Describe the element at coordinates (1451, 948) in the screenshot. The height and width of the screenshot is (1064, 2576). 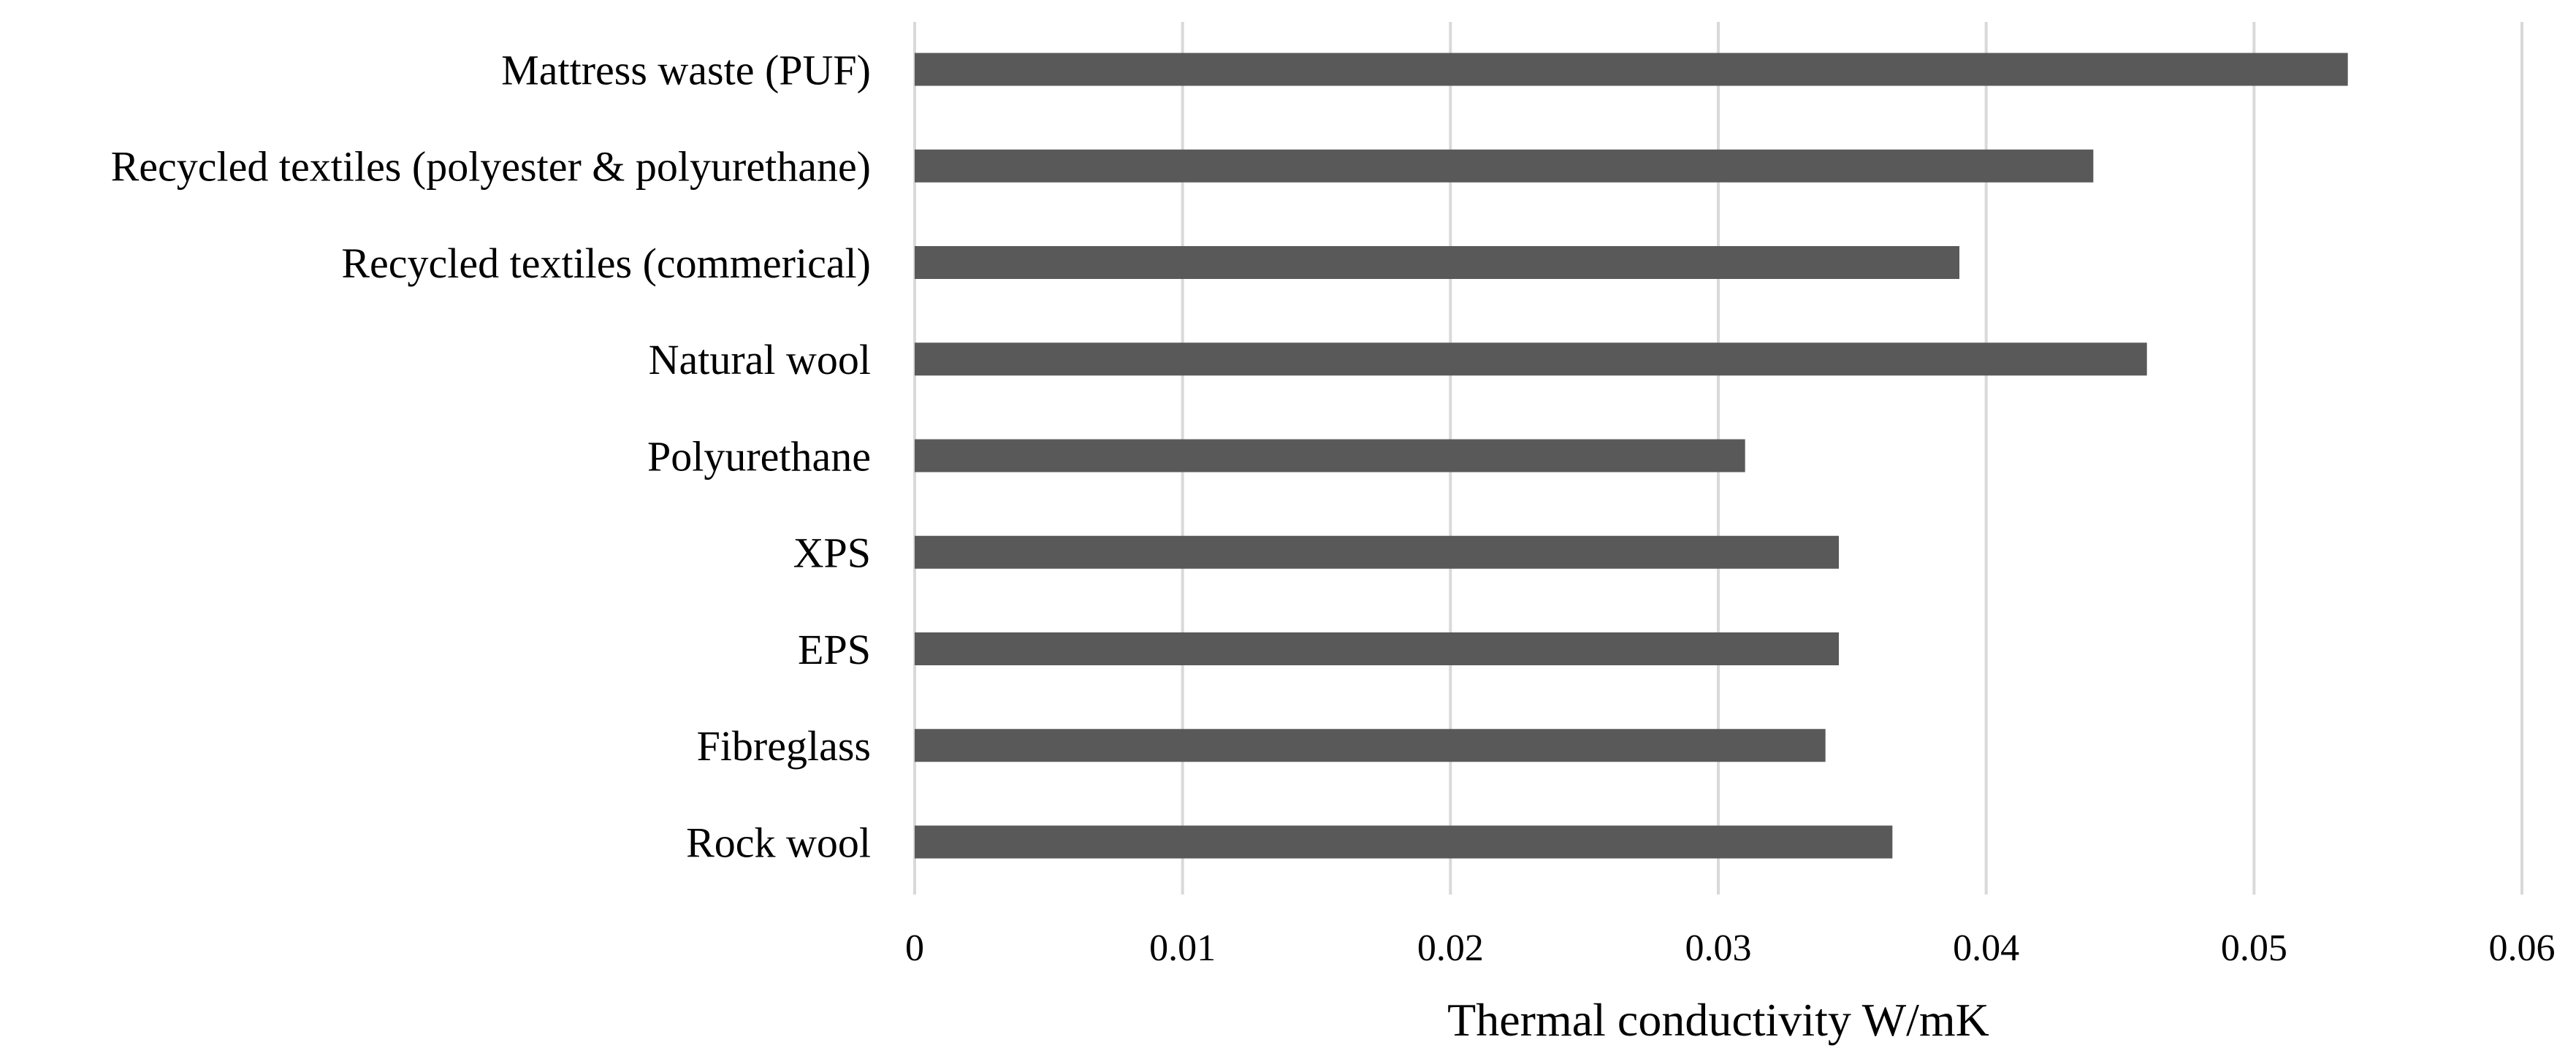
I see `x-tick-label: 0.02` at that location.